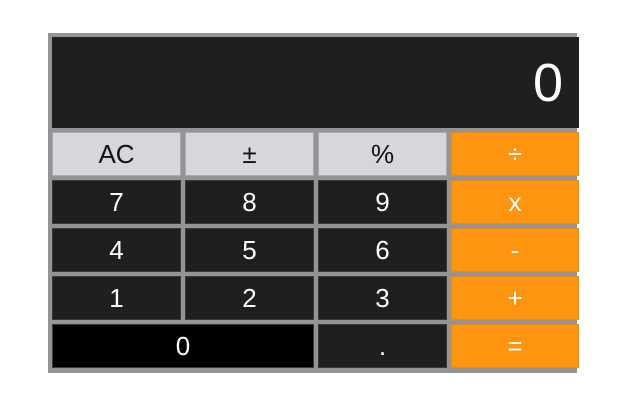 Image resolution: width=623 pixels, height=409 pixels. What do you see at coordinates (515, 202) in the screenshot?
I see `multiply-button: x` at bounding box center [515, 202].